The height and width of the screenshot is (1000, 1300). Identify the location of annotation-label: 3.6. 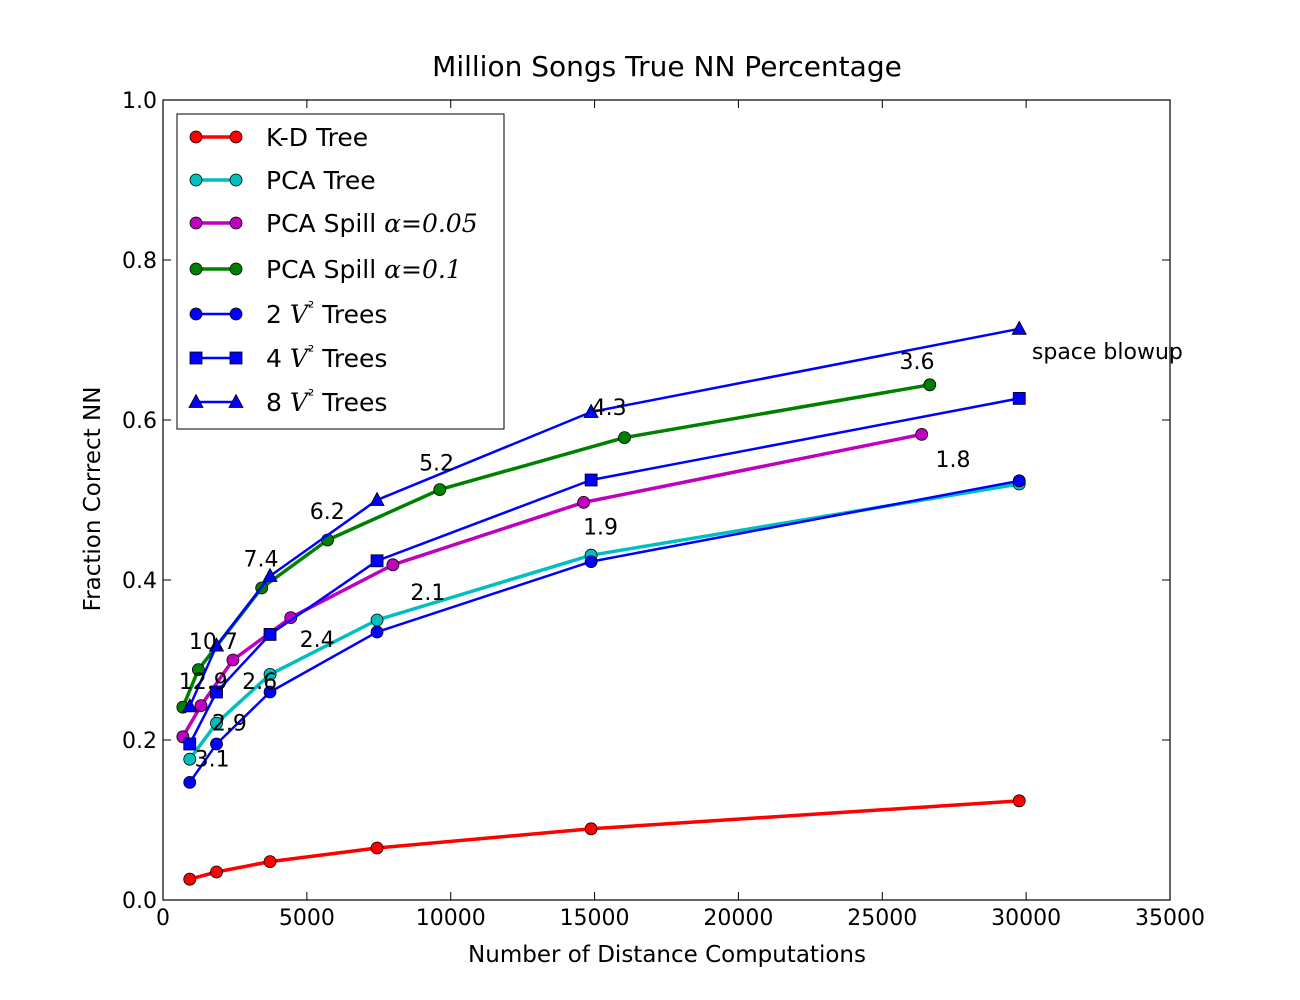
(917, 362).